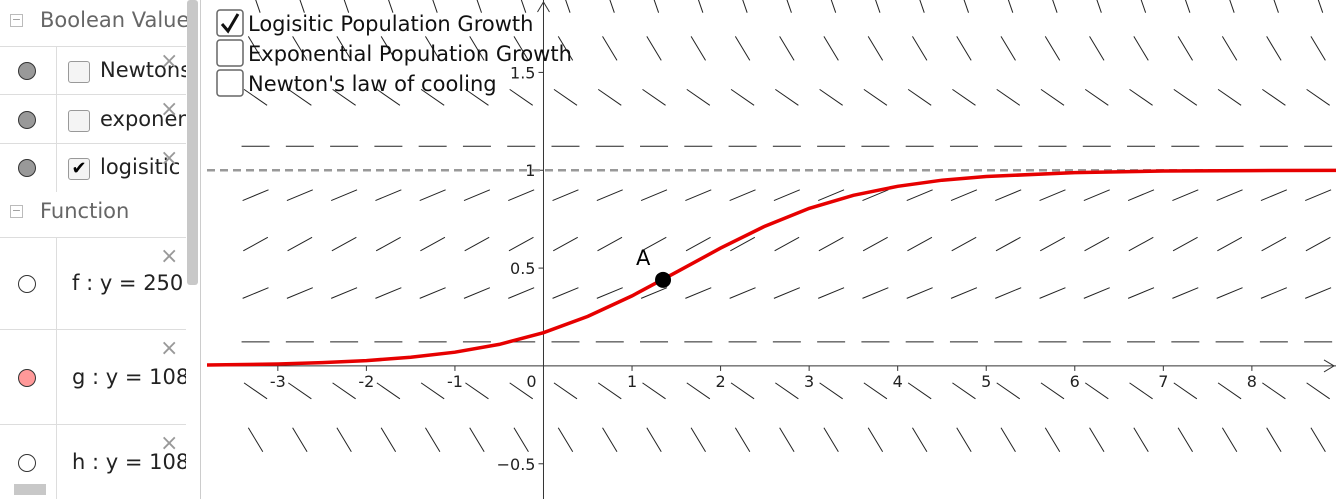 The height and width of the screenshot is (499, 1336). Describe the element at coordinates (531, 381) in the screenshot. I see `x-tick-label: 0` at that location.